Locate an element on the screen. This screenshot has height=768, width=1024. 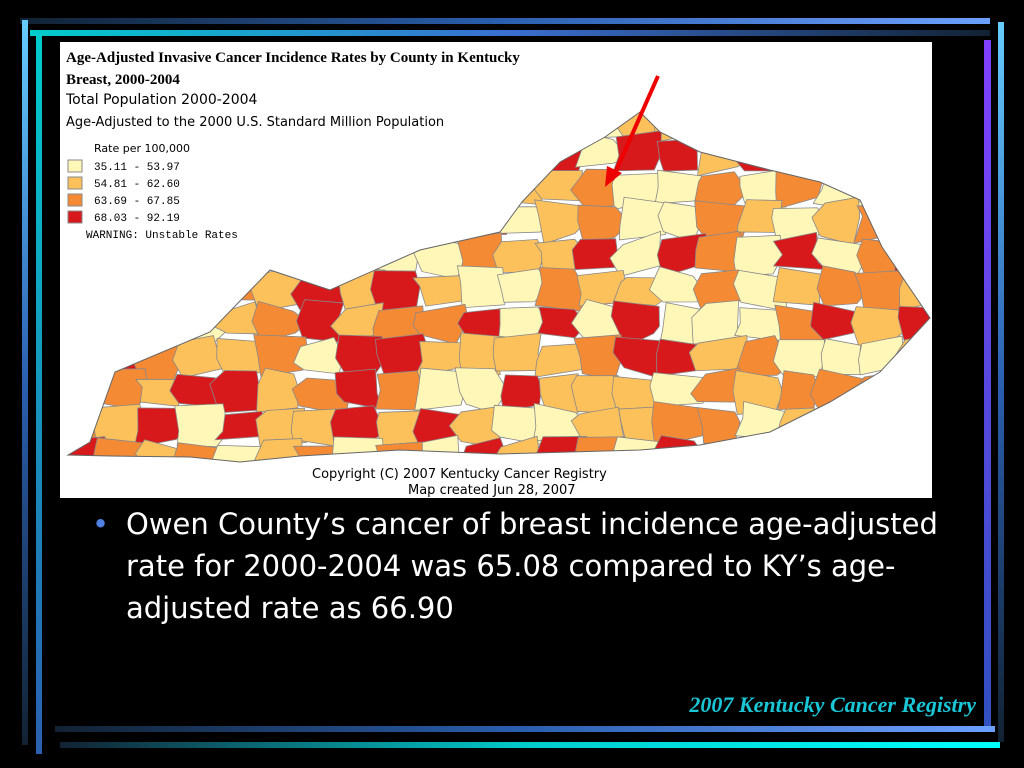
map-subtitle: Total Population 2000-2004 is located at coordinates (161, 100).